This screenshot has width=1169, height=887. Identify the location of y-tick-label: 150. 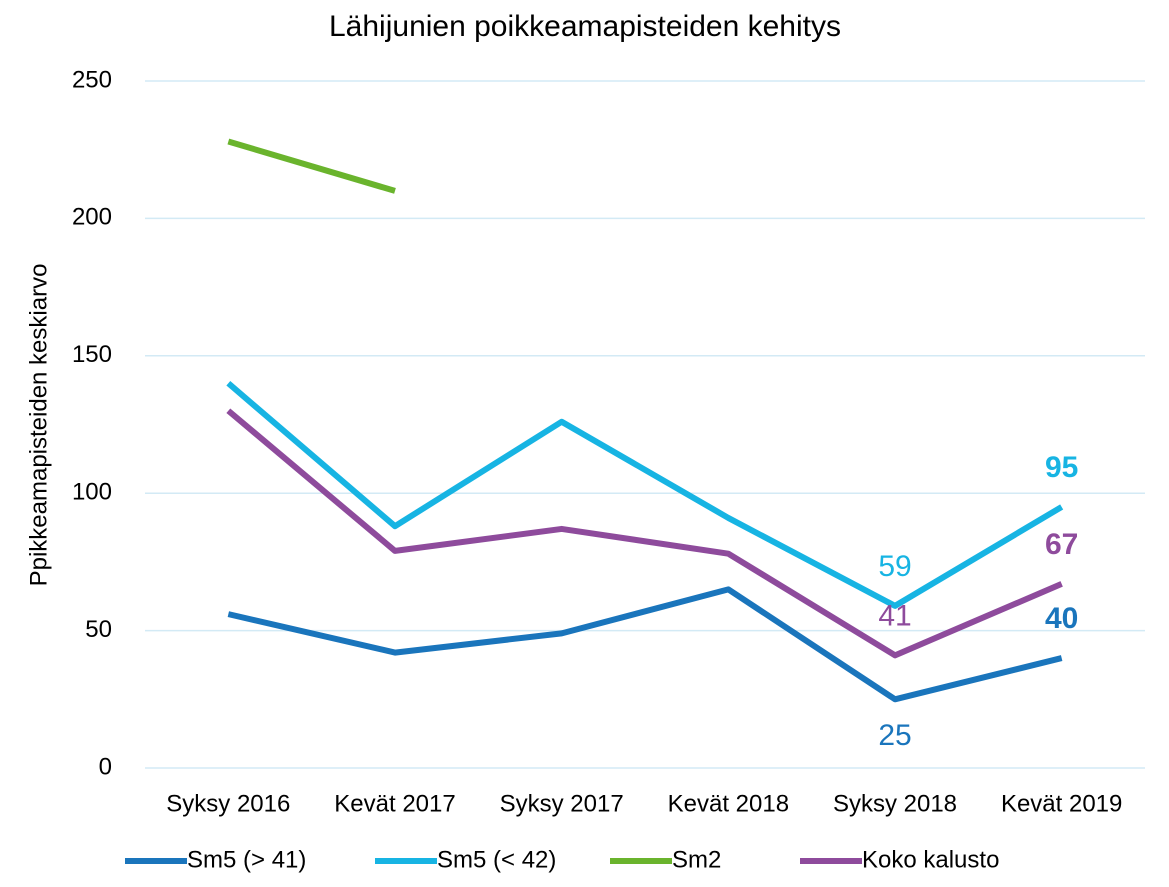
(92, 354).